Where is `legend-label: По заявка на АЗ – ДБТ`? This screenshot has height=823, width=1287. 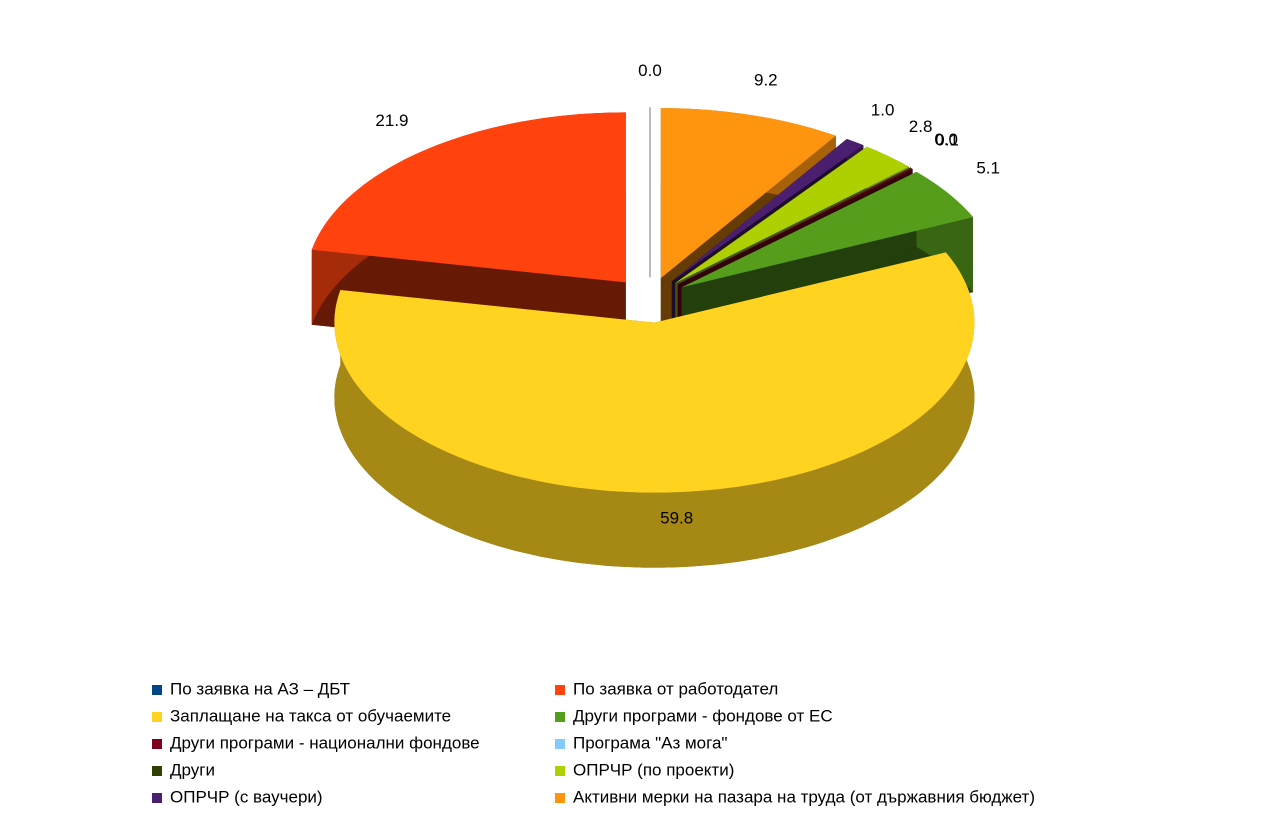
legend-label: По заявка на АЗ – ДБТ is located at coordinates (260, 688).